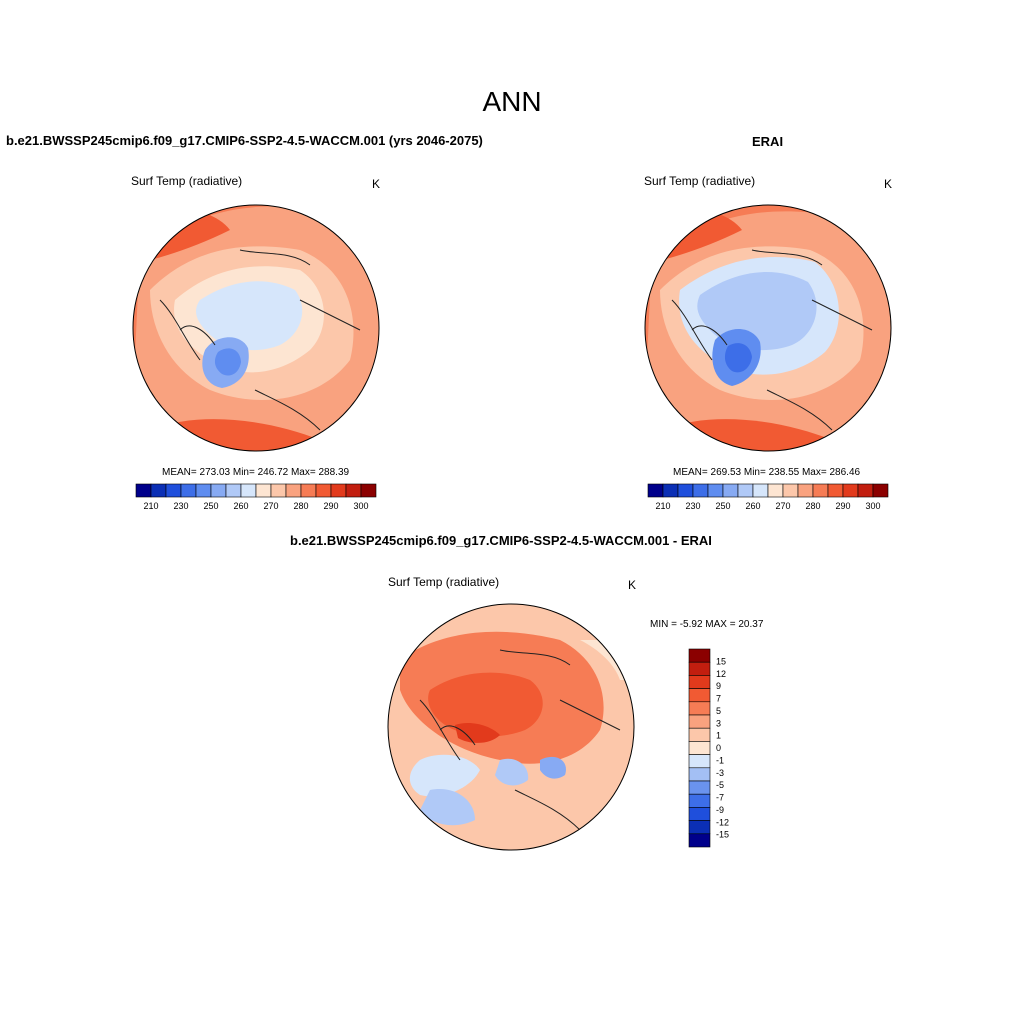 The image size is (1024, 1024). I want to click on colorbar-3-tick-label: -7, so click(720, 798).